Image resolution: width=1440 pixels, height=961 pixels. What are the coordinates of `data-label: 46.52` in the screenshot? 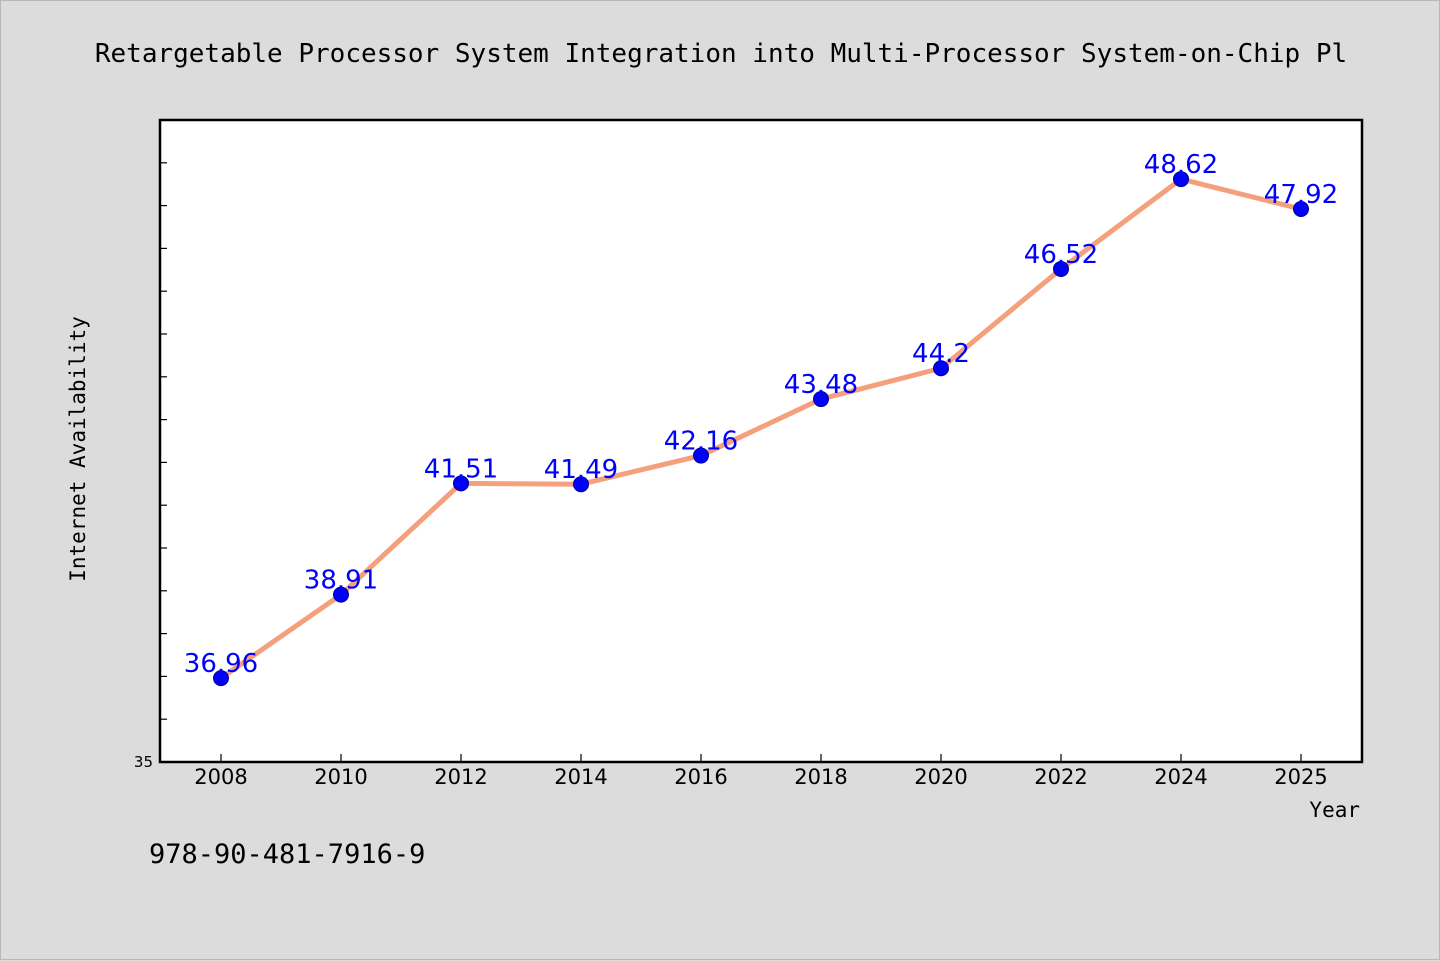 It's located at (1061, 255).